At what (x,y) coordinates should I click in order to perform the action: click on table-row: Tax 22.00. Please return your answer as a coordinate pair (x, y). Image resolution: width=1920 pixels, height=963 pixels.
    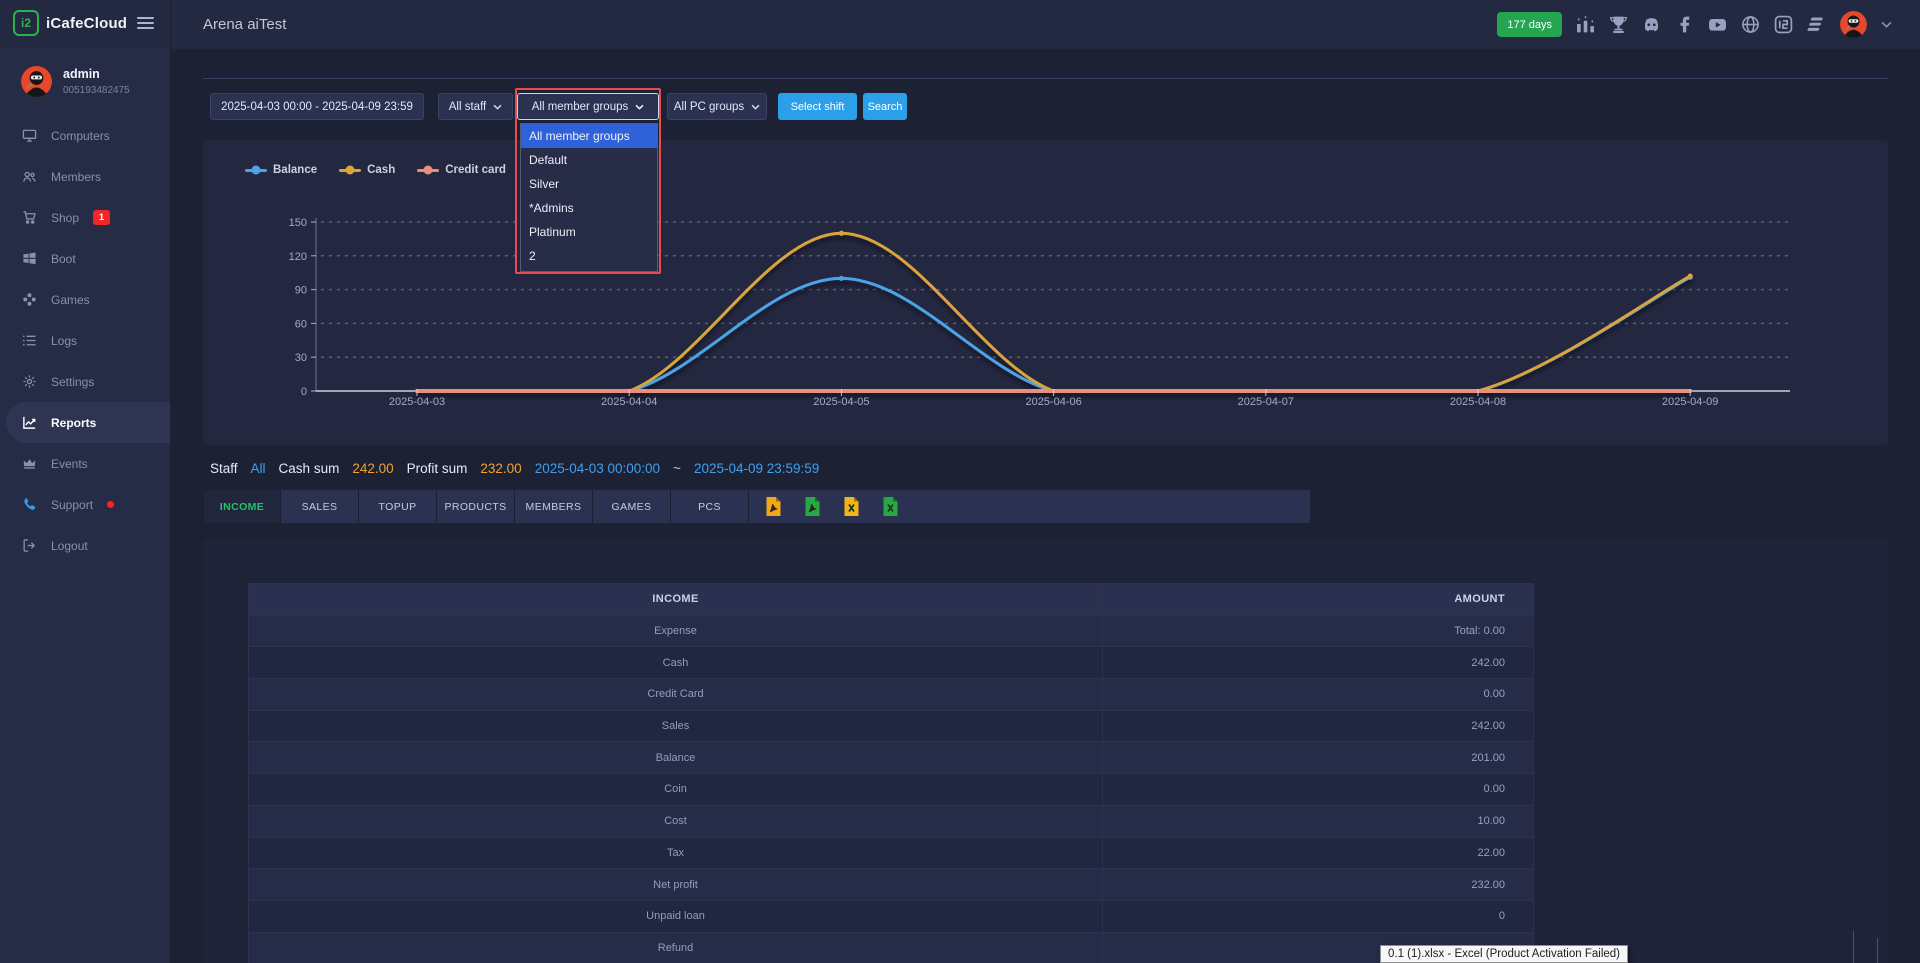
    Looking at the image, I should click on (891, 853).